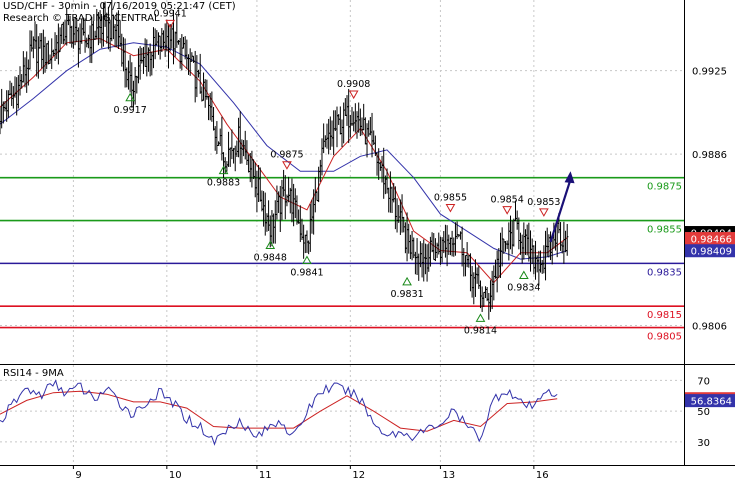 The width and height of the screenshot is (735, 480). I want to click on price-tick-label: 0.9925, so click(709, 72).